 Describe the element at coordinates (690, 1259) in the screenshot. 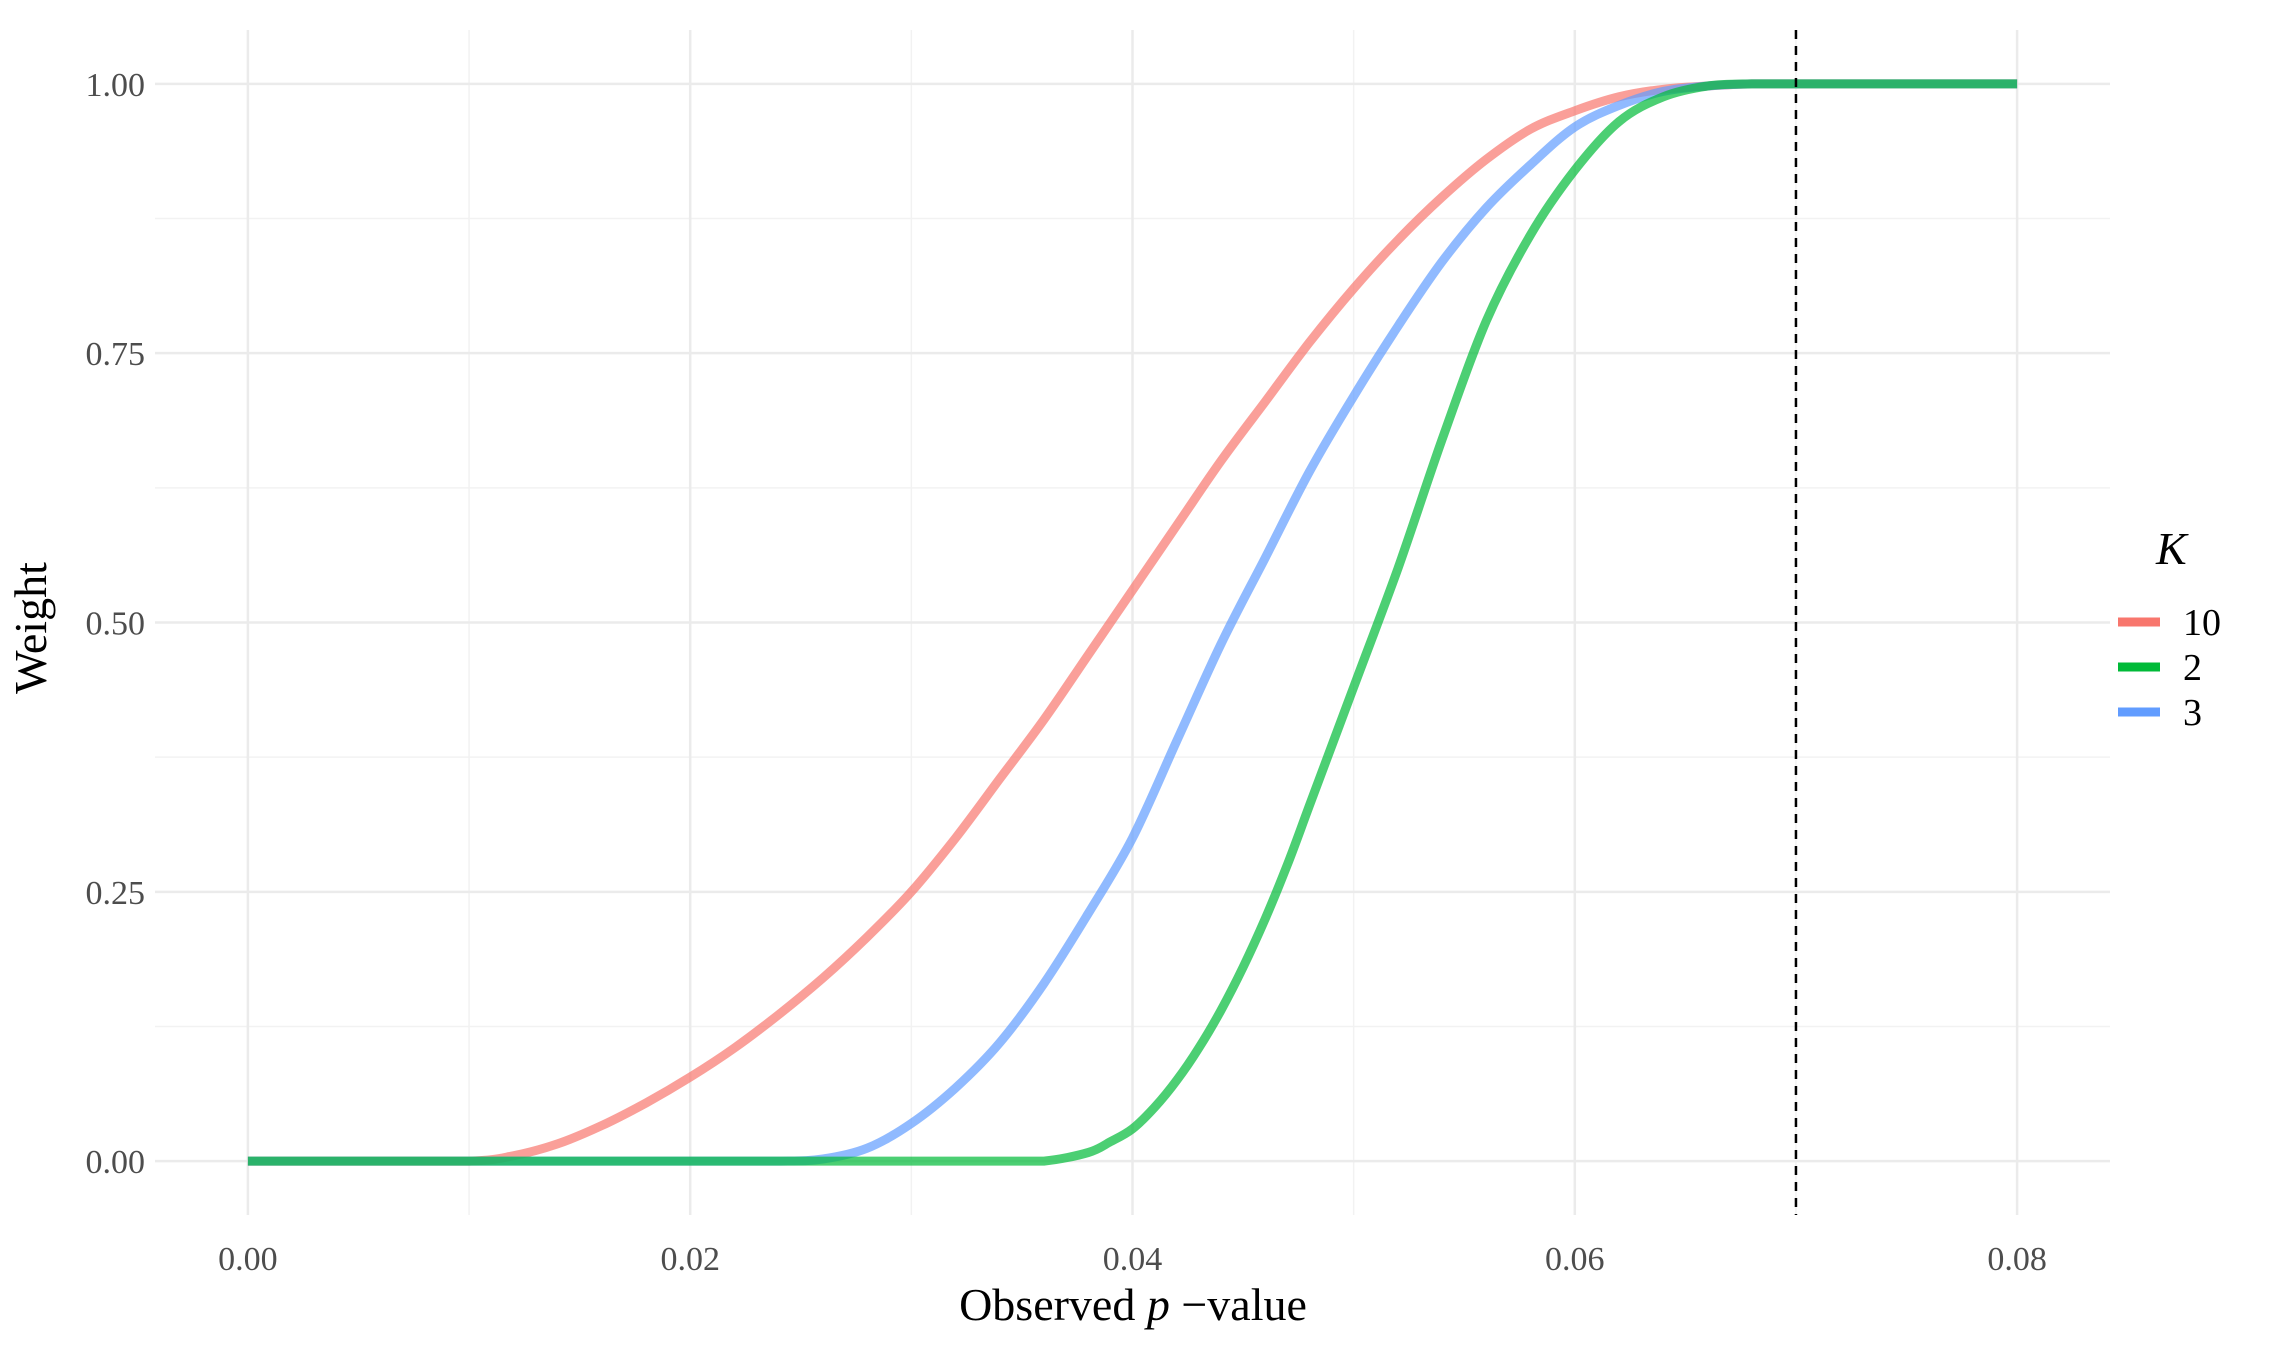

I see `x-tick-label: 0.02` at that location.